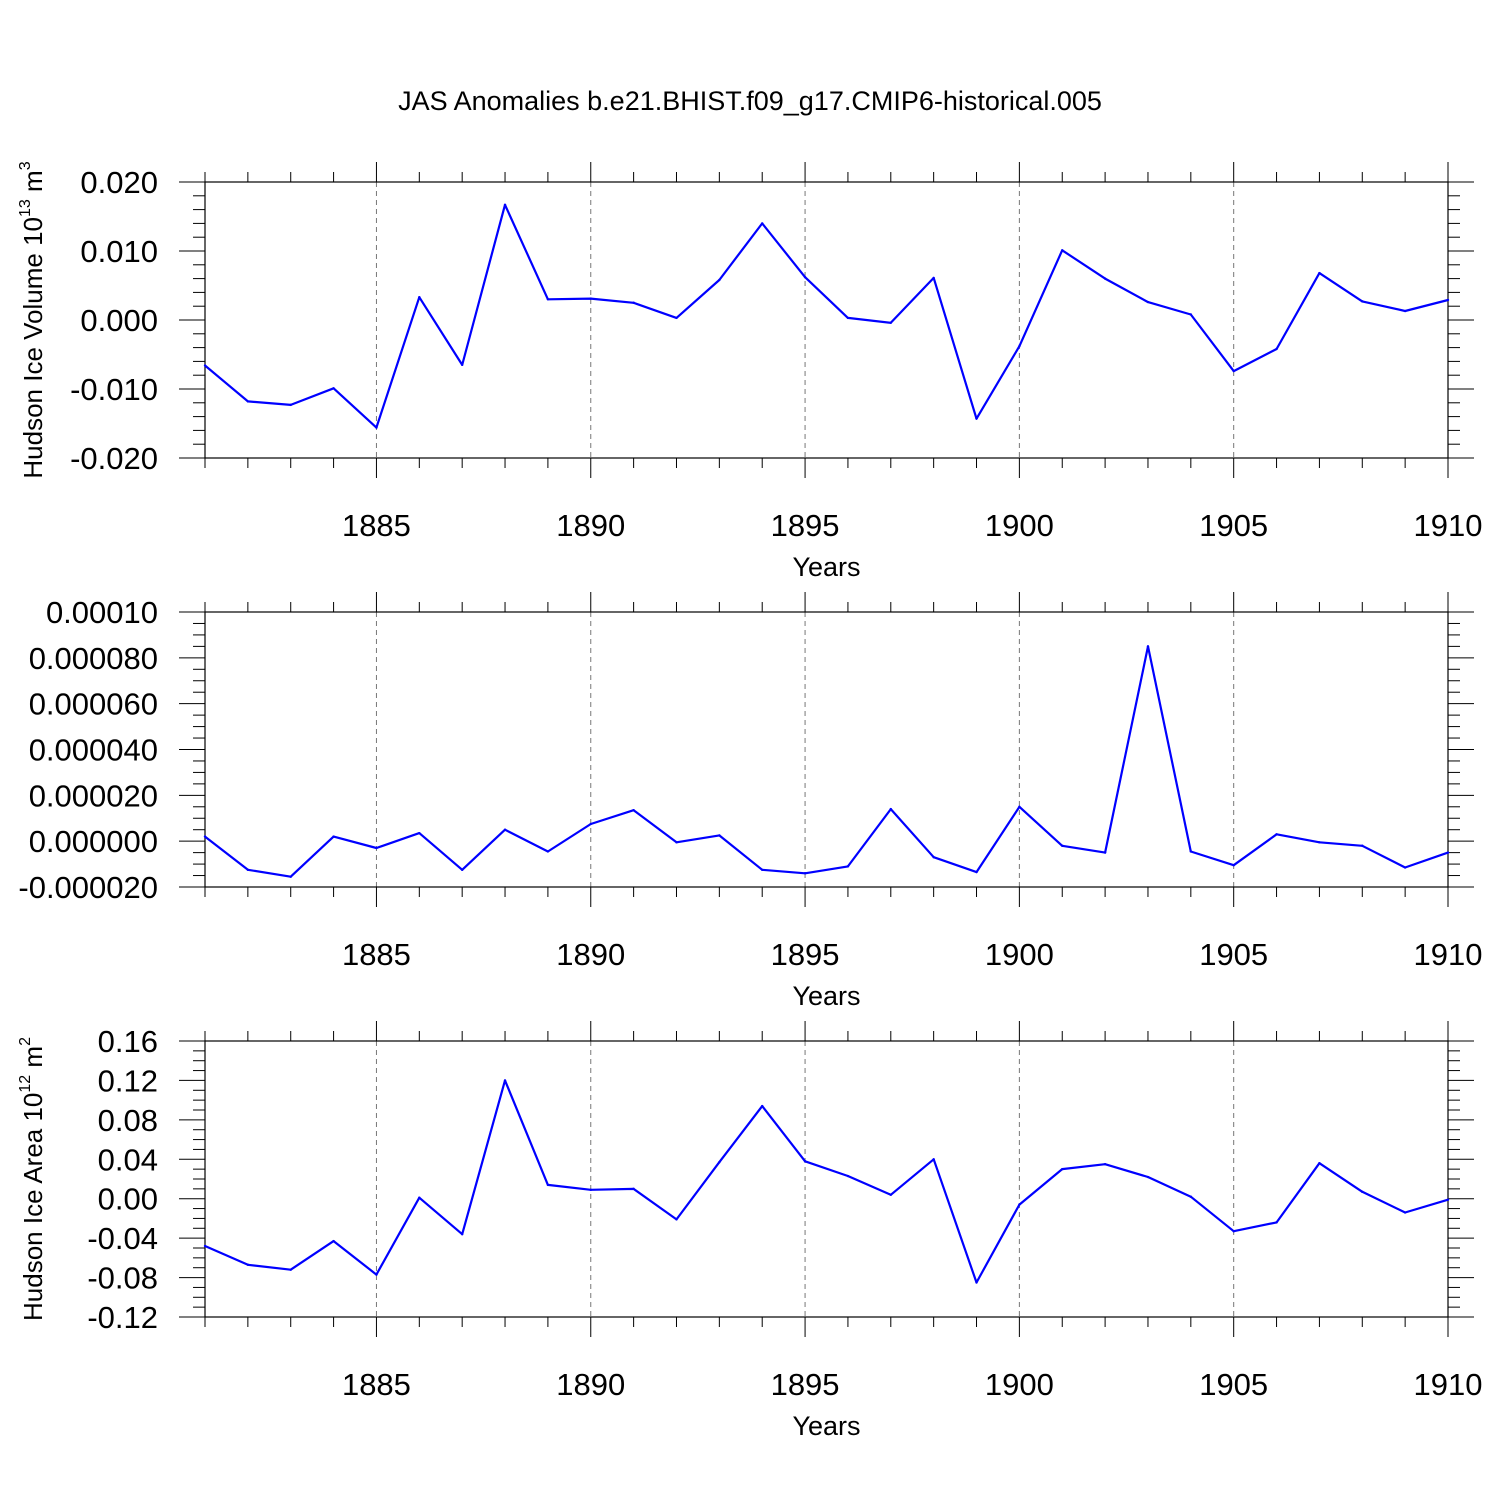 Image resolution: width=1500 pixels, height=1500 pixels. Describe the element at coordinates (826, 316) in the screenshot. I see `series-line` at that location.